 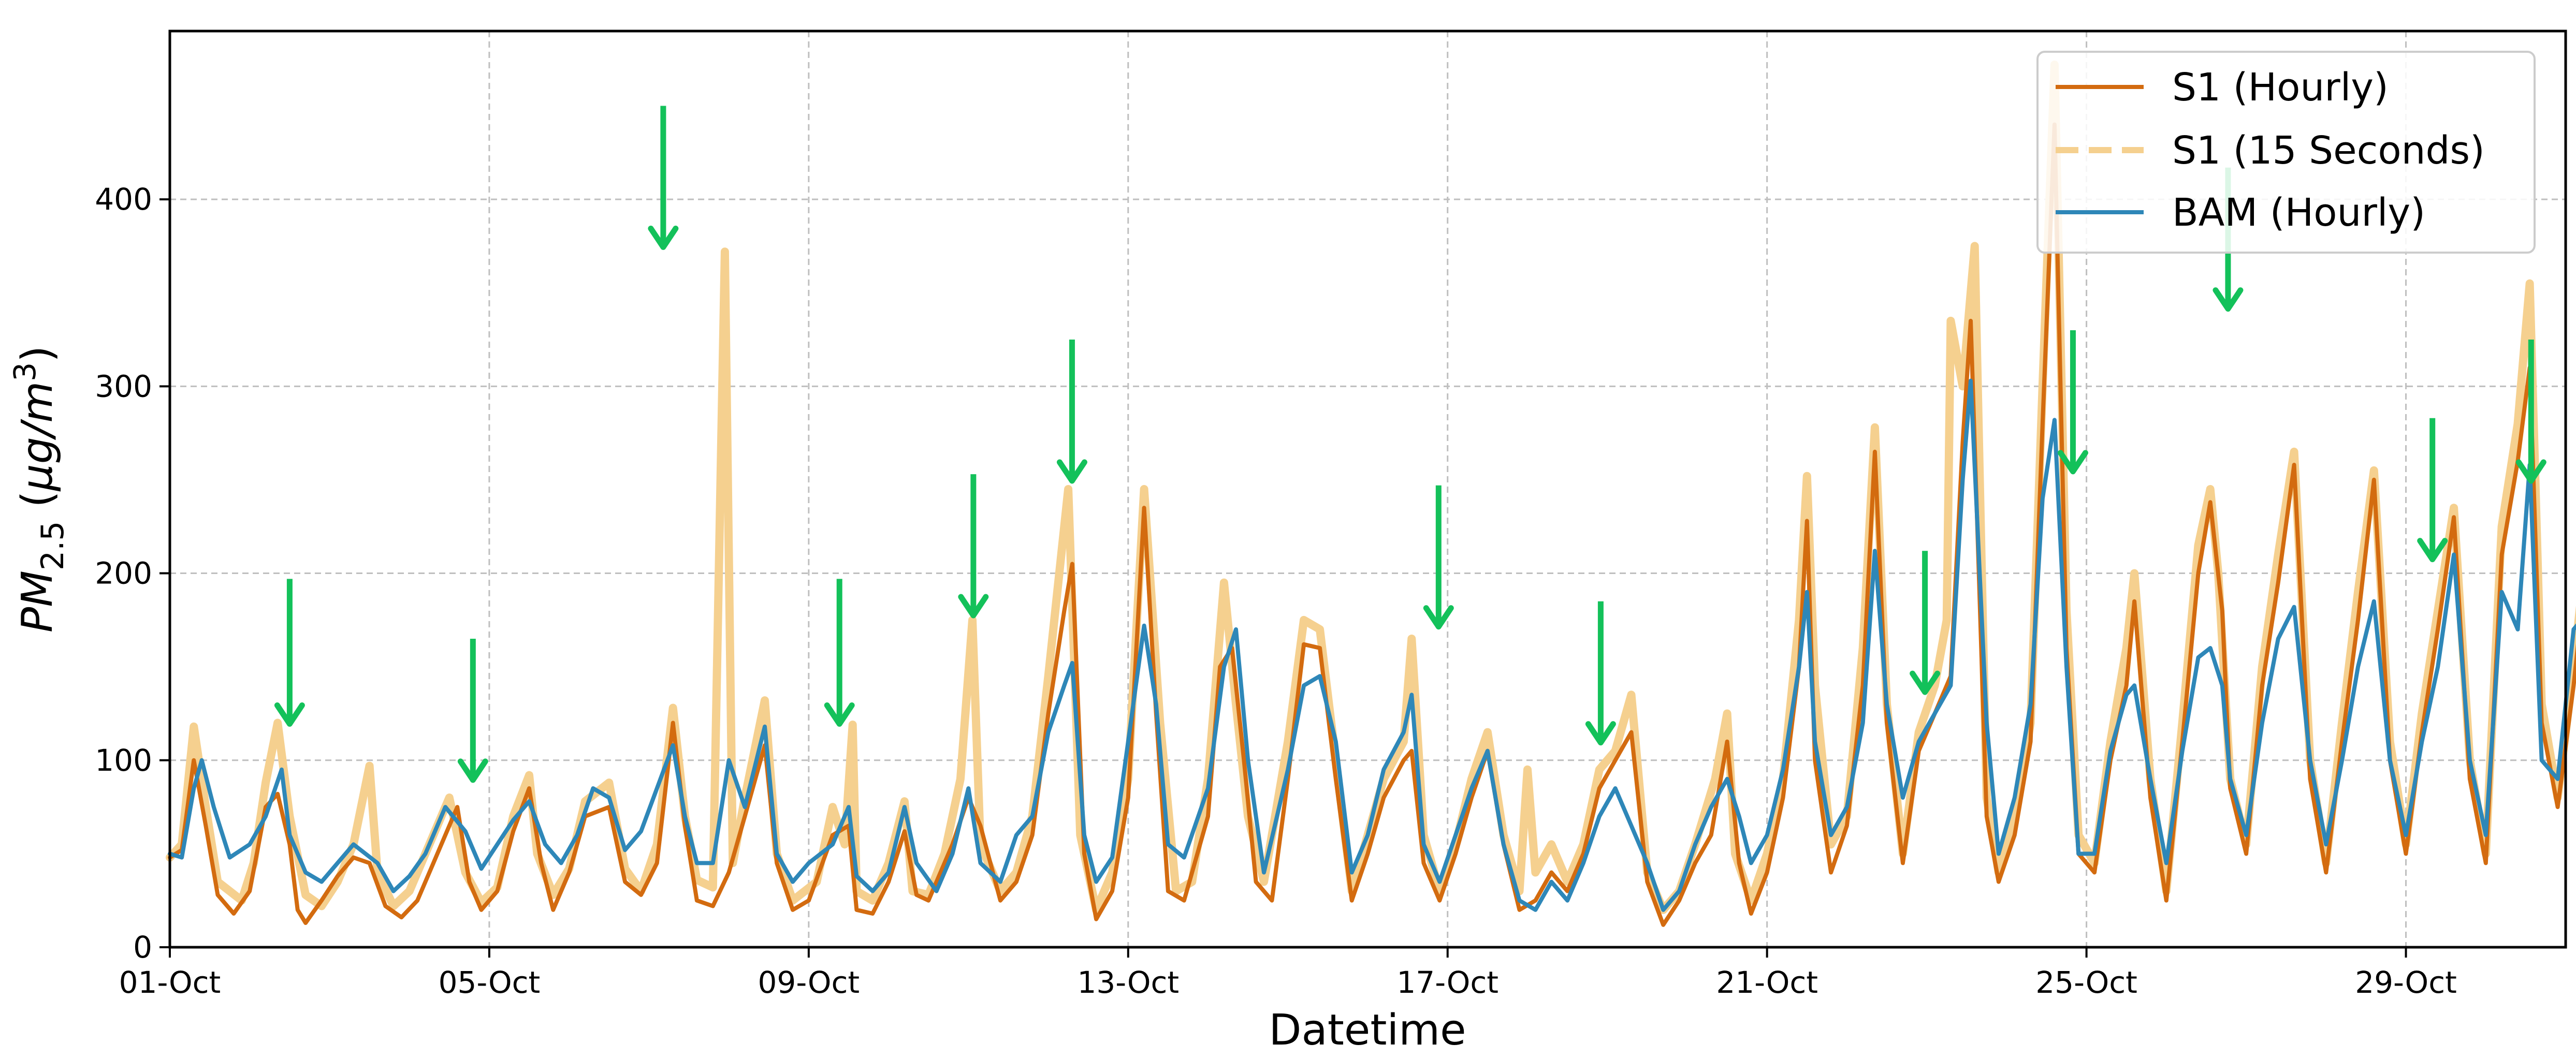 I want to click on legend-label-s1-hourly: S1 (Hourly), so click(x=2281, y=88).